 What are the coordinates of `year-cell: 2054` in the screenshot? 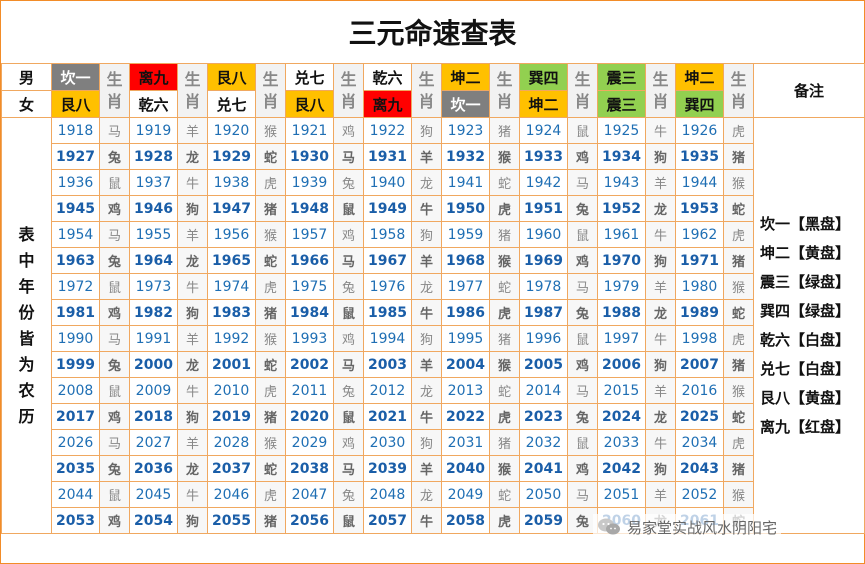 It's located at (153, 520).